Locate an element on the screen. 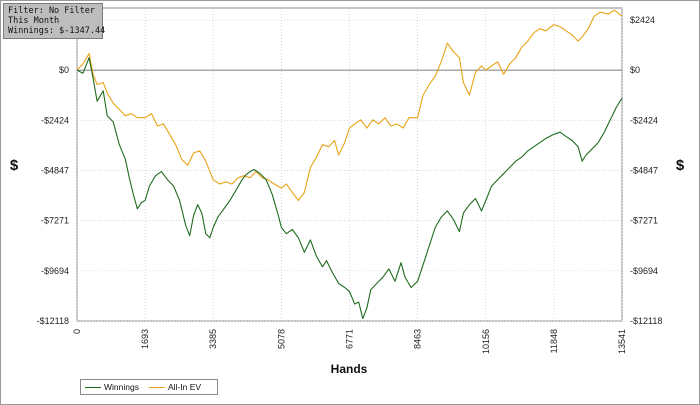 The height and width of the screenshot is (405, 700). y-tick-label-left: -$12118 is located at coordinates (53, 321).